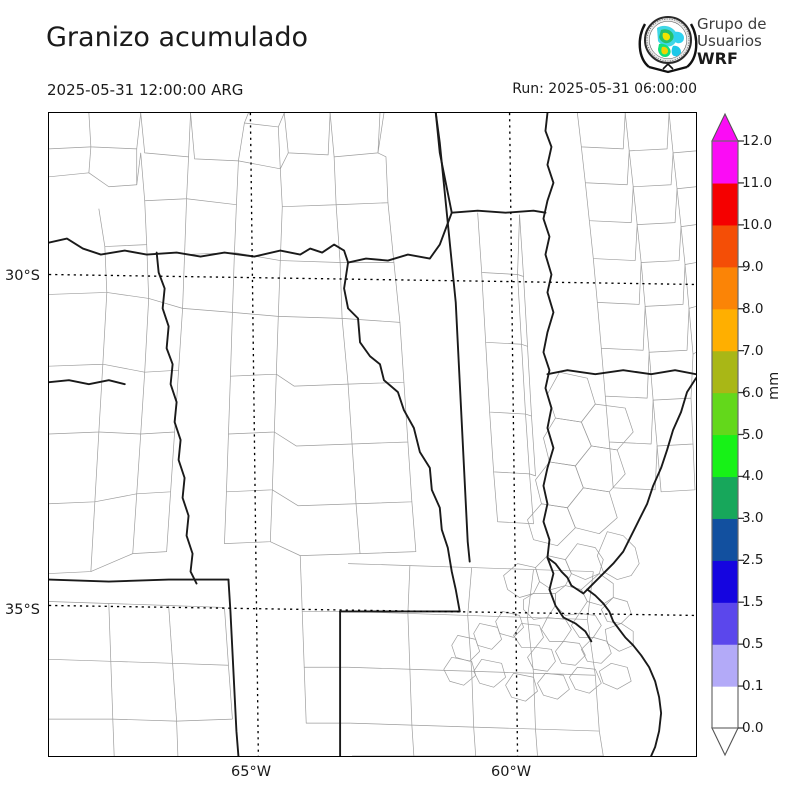 This screenshot has width=800, height=800. I want to click on lat-tick-35s: 35°S, so click(22, 610).